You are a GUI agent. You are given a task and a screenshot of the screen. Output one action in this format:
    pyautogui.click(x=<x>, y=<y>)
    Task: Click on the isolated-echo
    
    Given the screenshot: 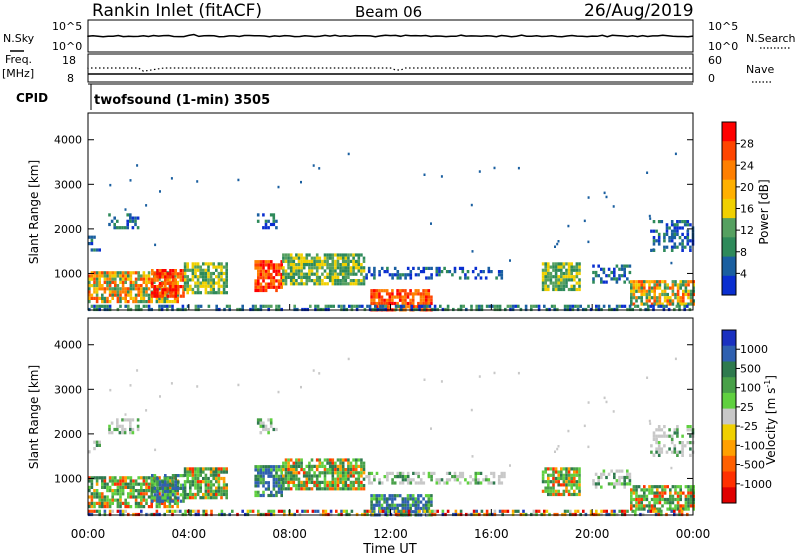 What is the action you would take?
    pyautogui.click(x=125, y=209)
    